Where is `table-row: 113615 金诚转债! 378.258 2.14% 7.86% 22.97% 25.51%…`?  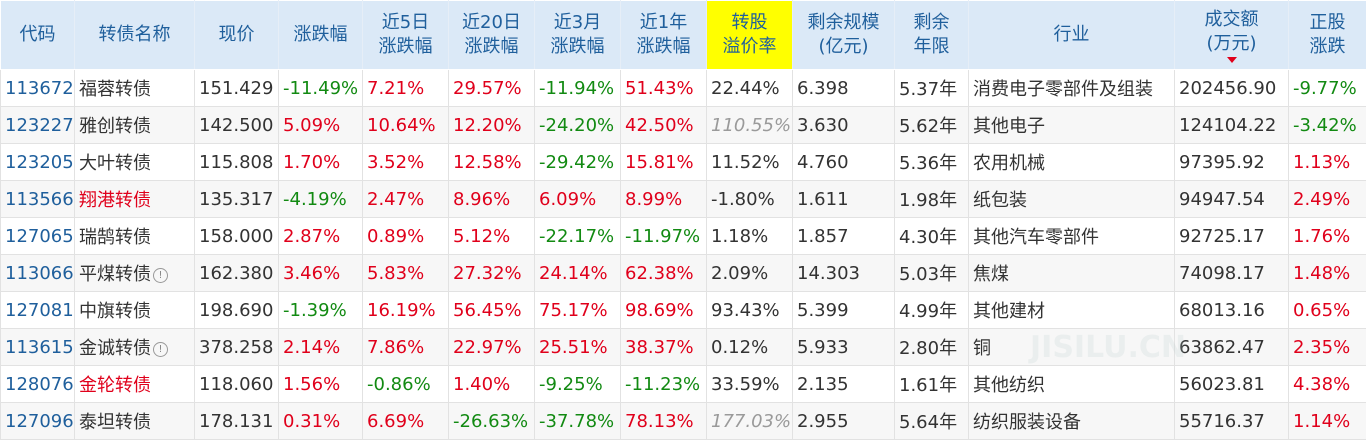
table-row: 113615 金诚转债! 378.258 2.14% 7.86% 22.97% 25.51%… is located at coordinates (683, 347).